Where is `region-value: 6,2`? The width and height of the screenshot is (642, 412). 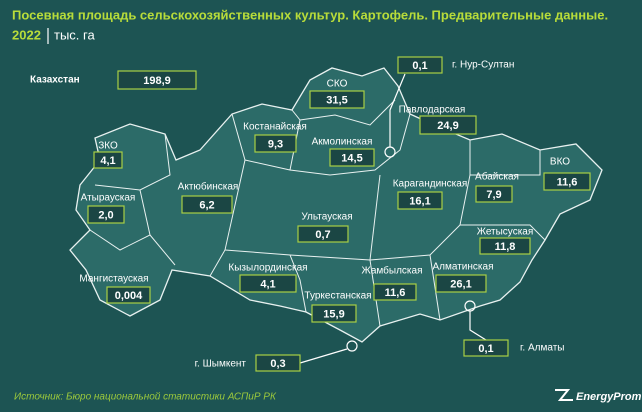 region-value: 6,2 is located at coordinates (206, 205).